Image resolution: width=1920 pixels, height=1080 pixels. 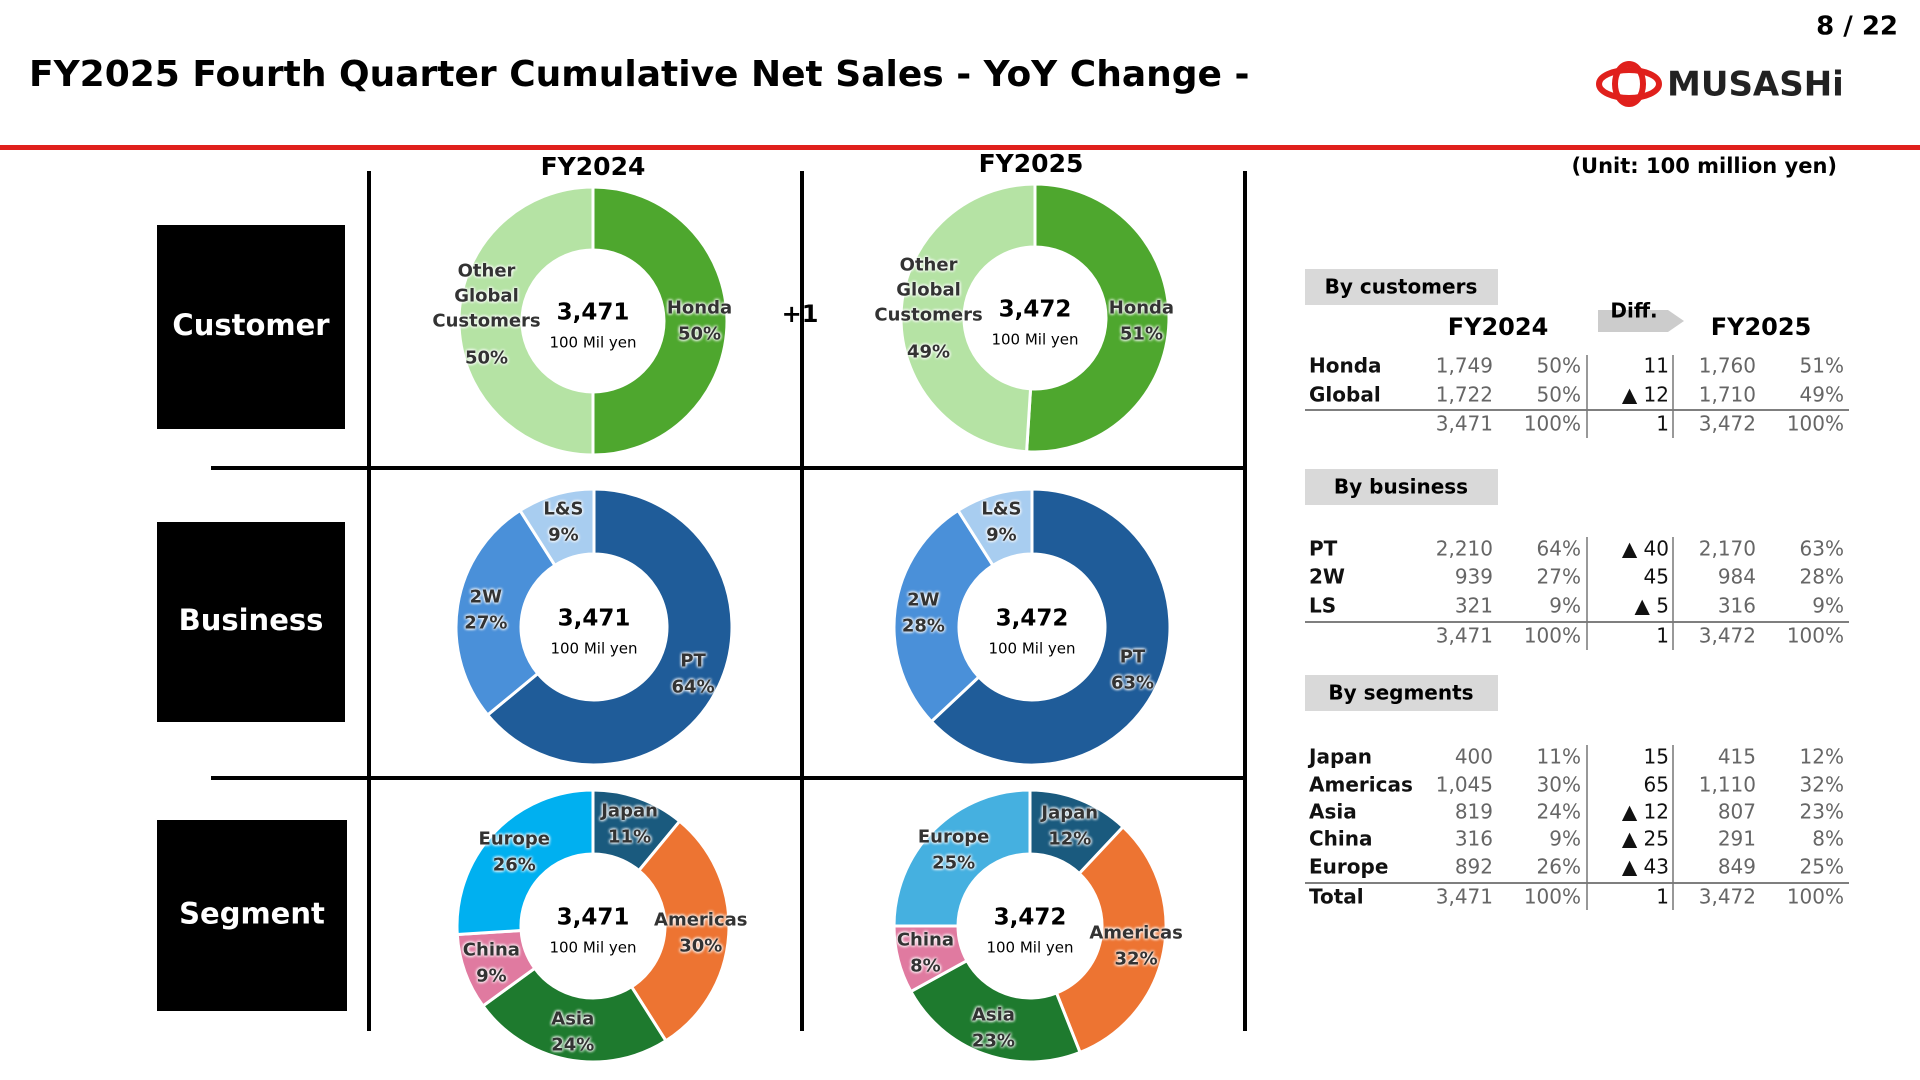 I want to click on slice-label: PT, so click(x=693, y=661).